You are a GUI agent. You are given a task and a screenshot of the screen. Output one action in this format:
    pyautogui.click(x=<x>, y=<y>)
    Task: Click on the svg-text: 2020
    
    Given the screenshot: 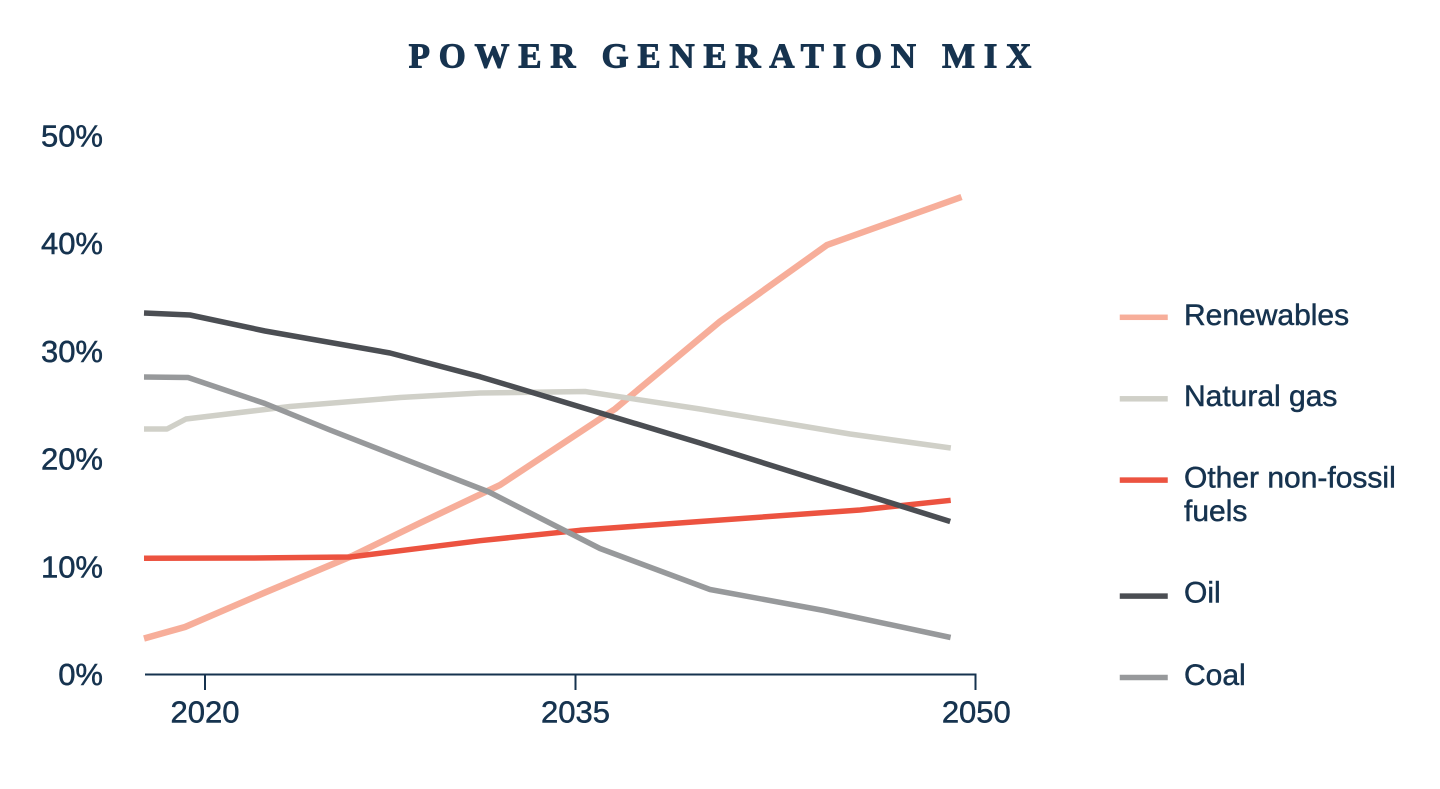 What is the action you would take?
    pyautogui.click(x=205, y=711)
    